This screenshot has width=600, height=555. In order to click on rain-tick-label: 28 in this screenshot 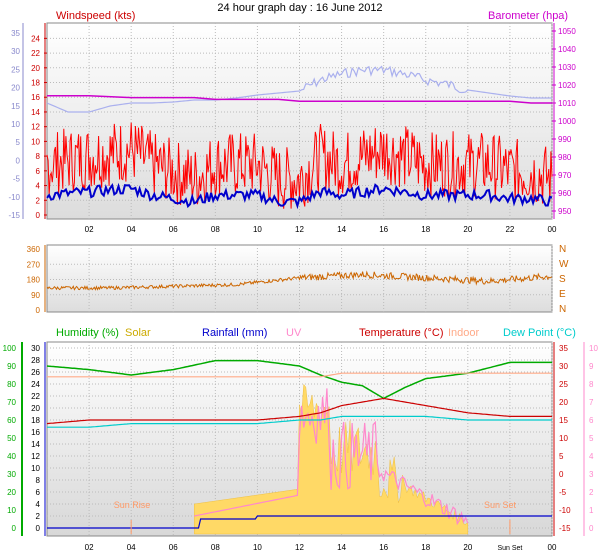, I will do `click(35, 360)`.